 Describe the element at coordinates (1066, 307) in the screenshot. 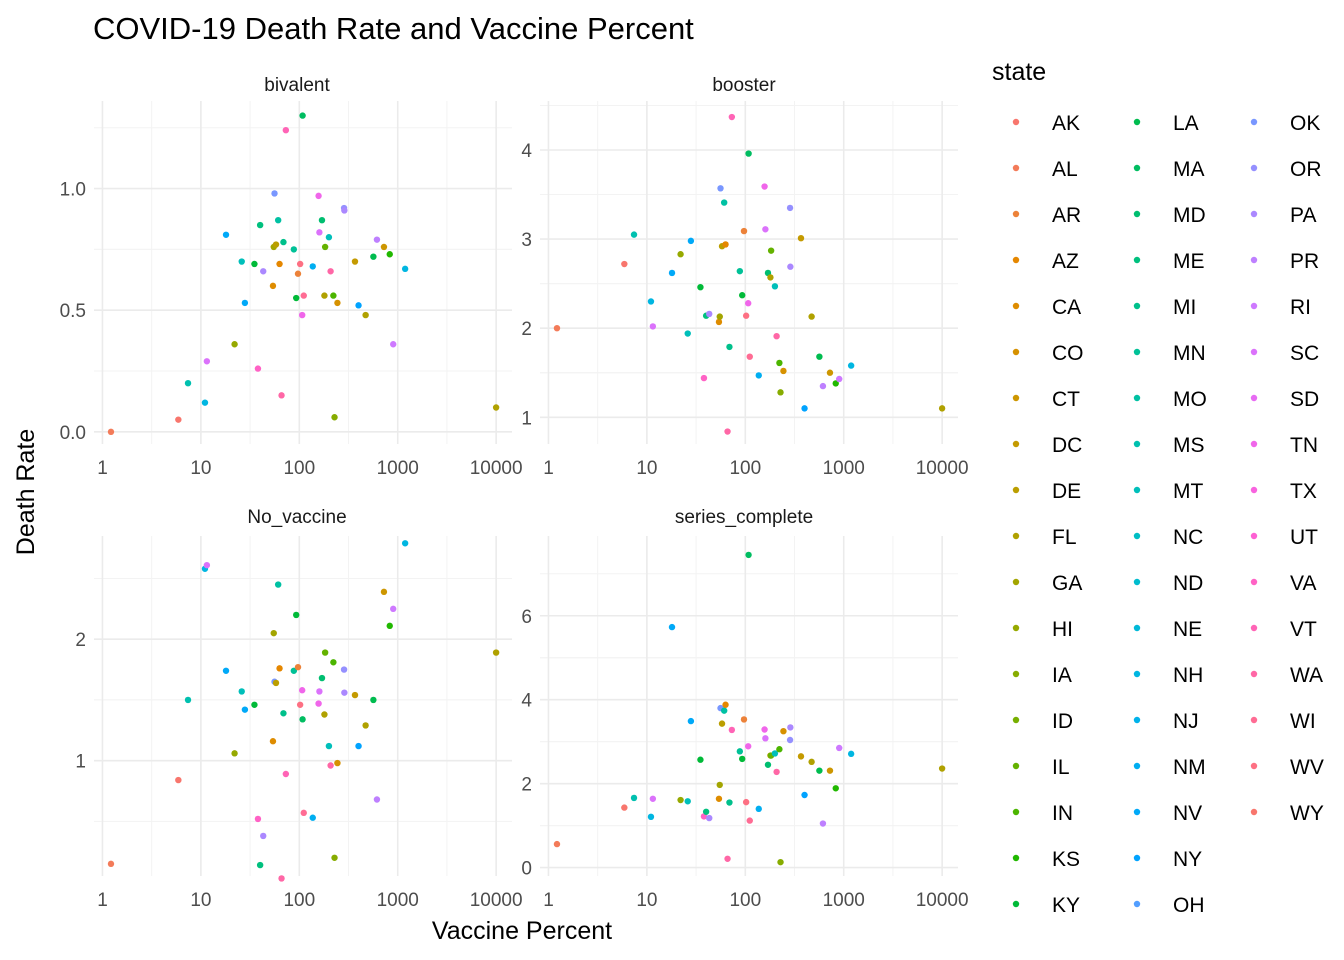

I see `legend-label: CA` at that location.